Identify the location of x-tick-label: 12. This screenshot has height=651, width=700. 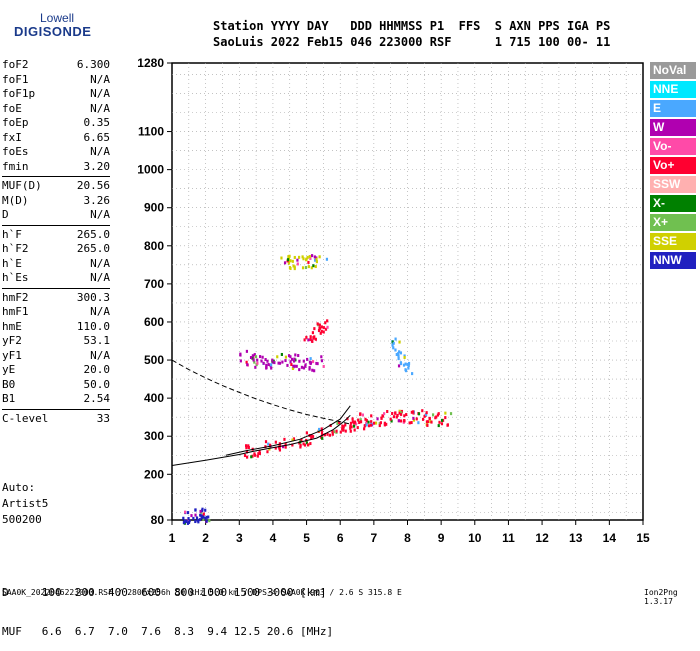
(542, 538).